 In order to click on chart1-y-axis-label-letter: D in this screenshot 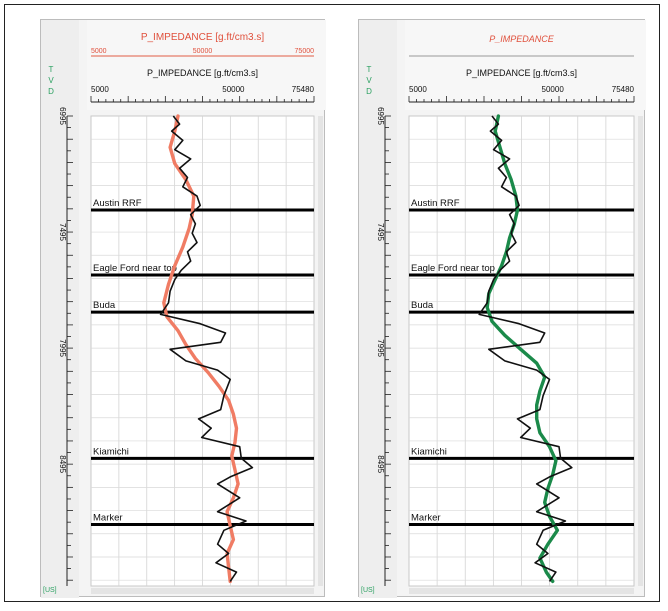, I will do `click(369, 91)`.